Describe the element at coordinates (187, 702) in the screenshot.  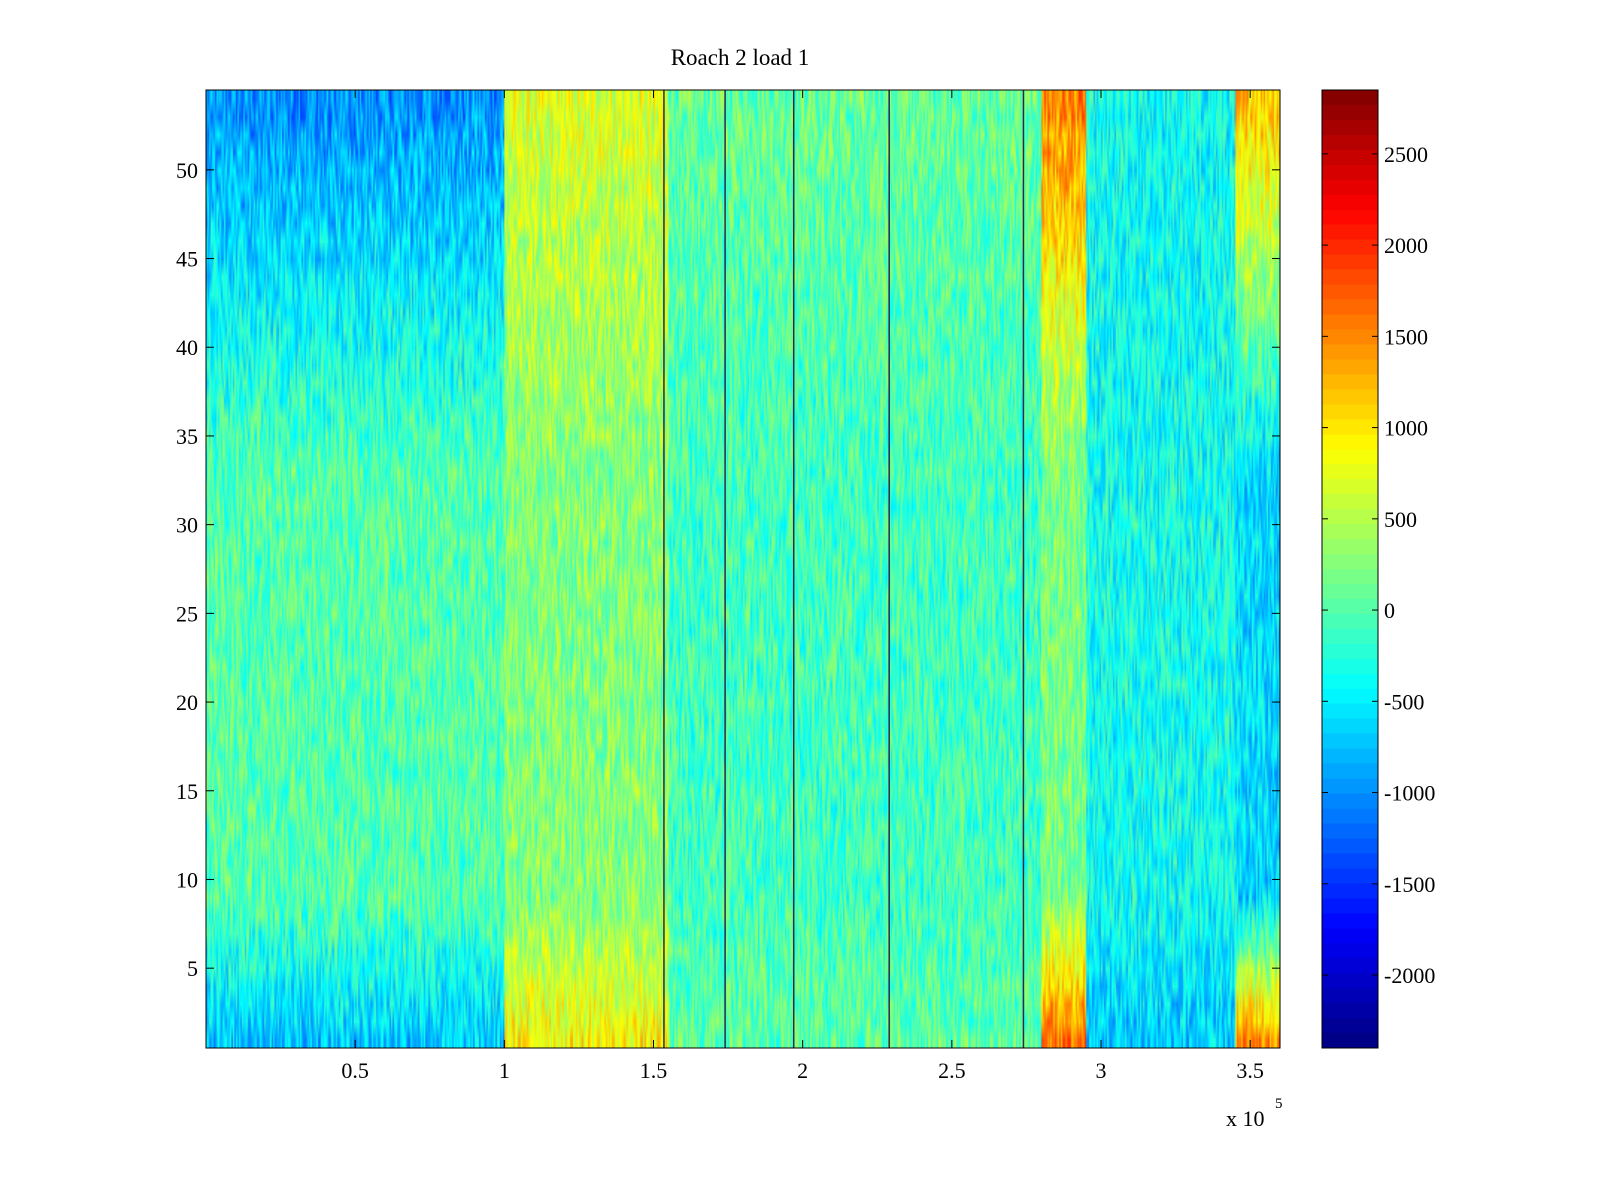
I see `y-tick-label: 20` at that location.